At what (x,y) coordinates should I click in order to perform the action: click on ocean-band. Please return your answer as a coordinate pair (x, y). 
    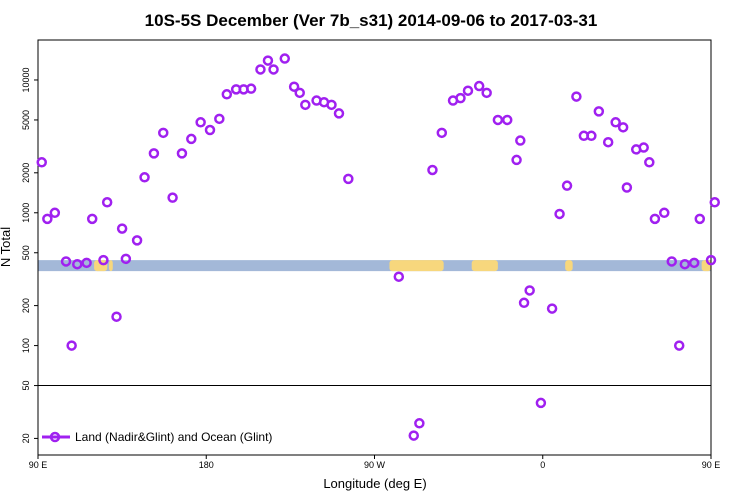
    Looking at the image, I should click on (374, 266).